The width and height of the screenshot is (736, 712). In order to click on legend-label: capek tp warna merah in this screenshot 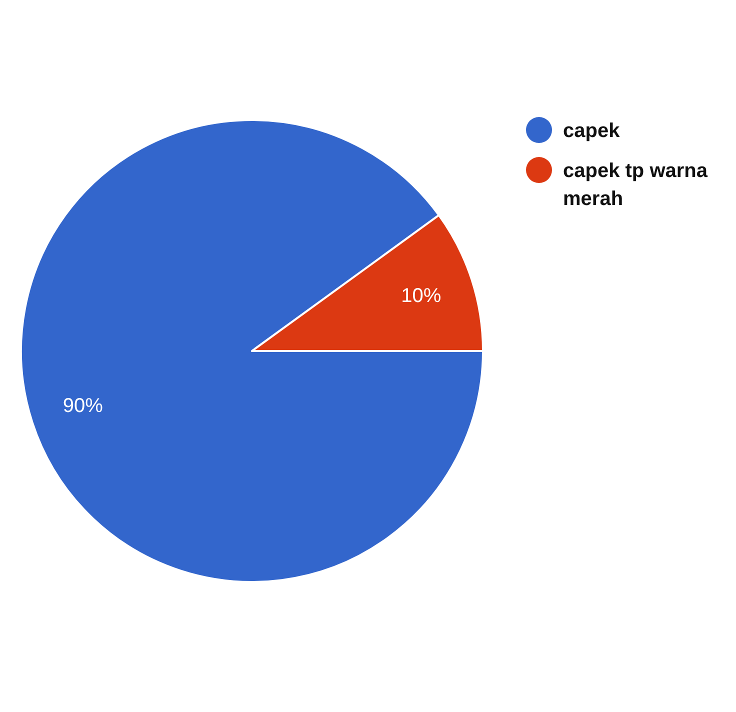, I will do `click(635, 185)`.